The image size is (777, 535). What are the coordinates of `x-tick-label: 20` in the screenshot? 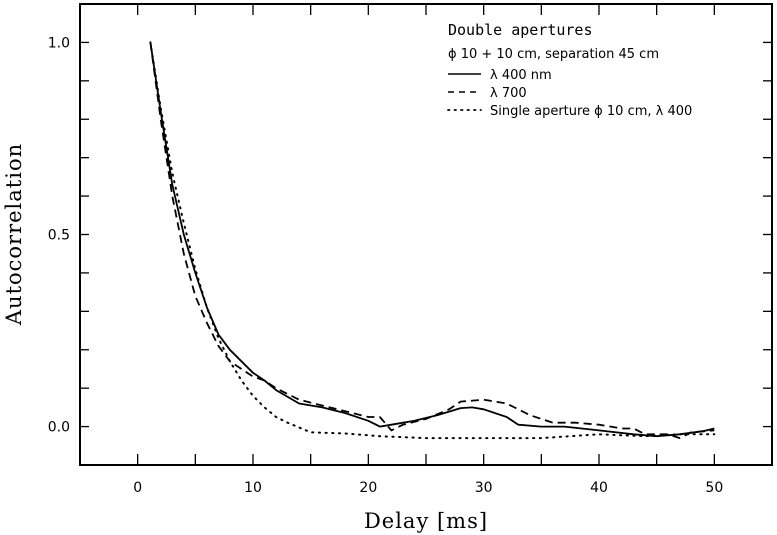 It's located at (368, 488).